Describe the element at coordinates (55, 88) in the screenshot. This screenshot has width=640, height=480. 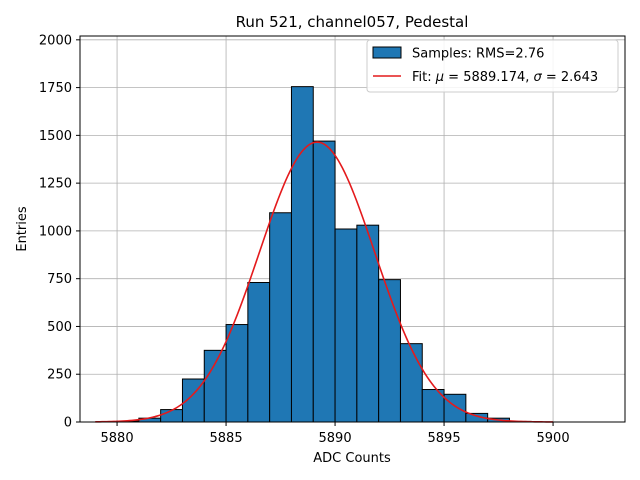
I see `y-tick-label-7: 1750` at that location.